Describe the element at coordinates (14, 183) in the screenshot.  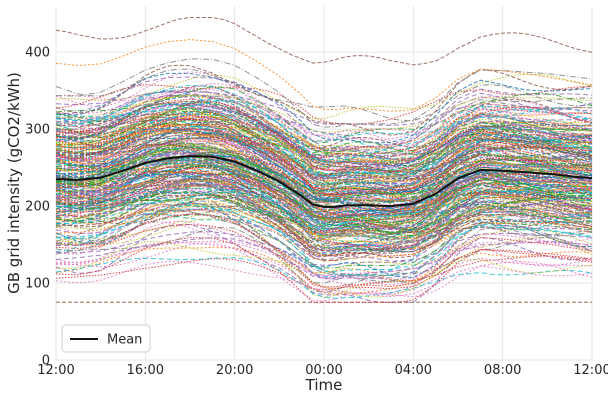
I see `y-axis-label: GB grid intensity (gCO2/kWh)` at that location.